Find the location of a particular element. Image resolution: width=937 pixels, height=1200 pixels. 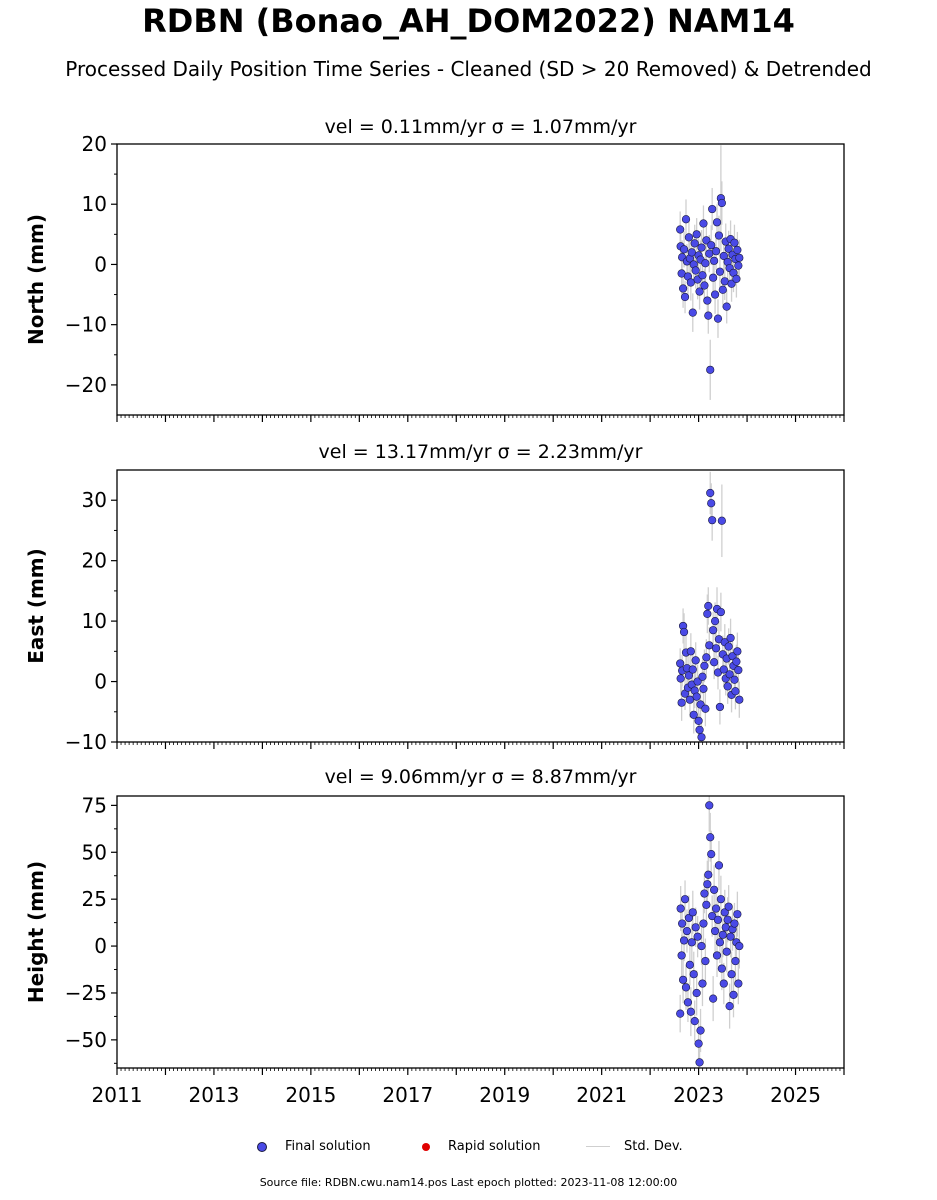

y-tick-label: −10 is located at coordinates (86, 742).